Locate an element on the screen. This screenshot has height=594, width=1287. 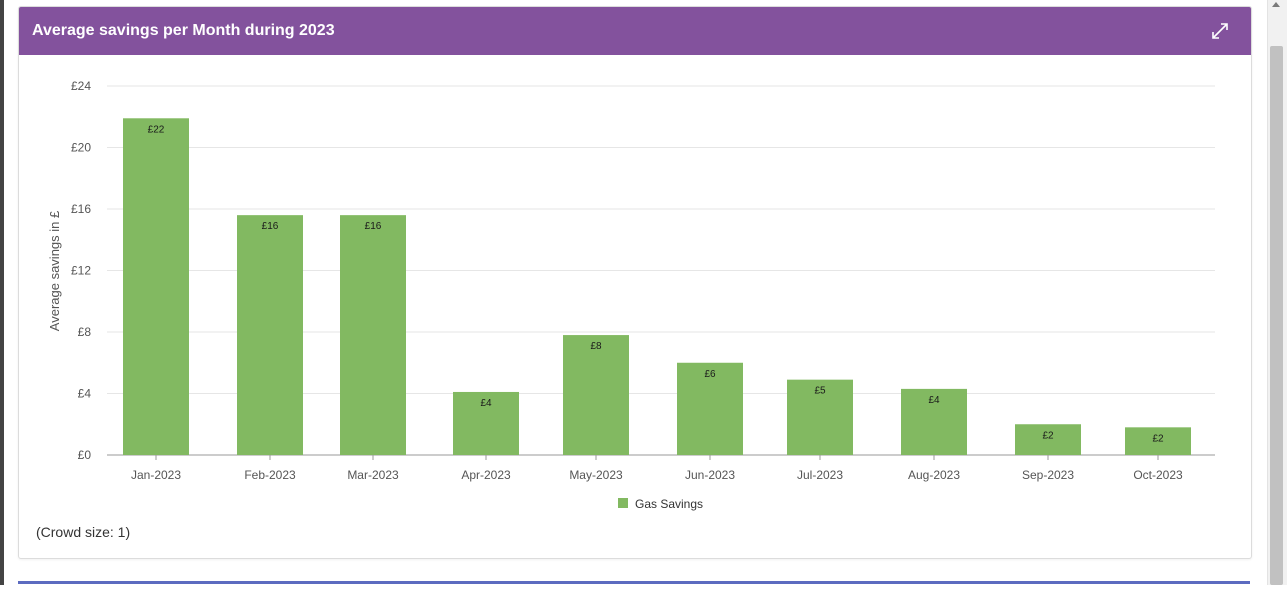
y-axis-title: Average savings in £ is located at coordinates (54, 270).